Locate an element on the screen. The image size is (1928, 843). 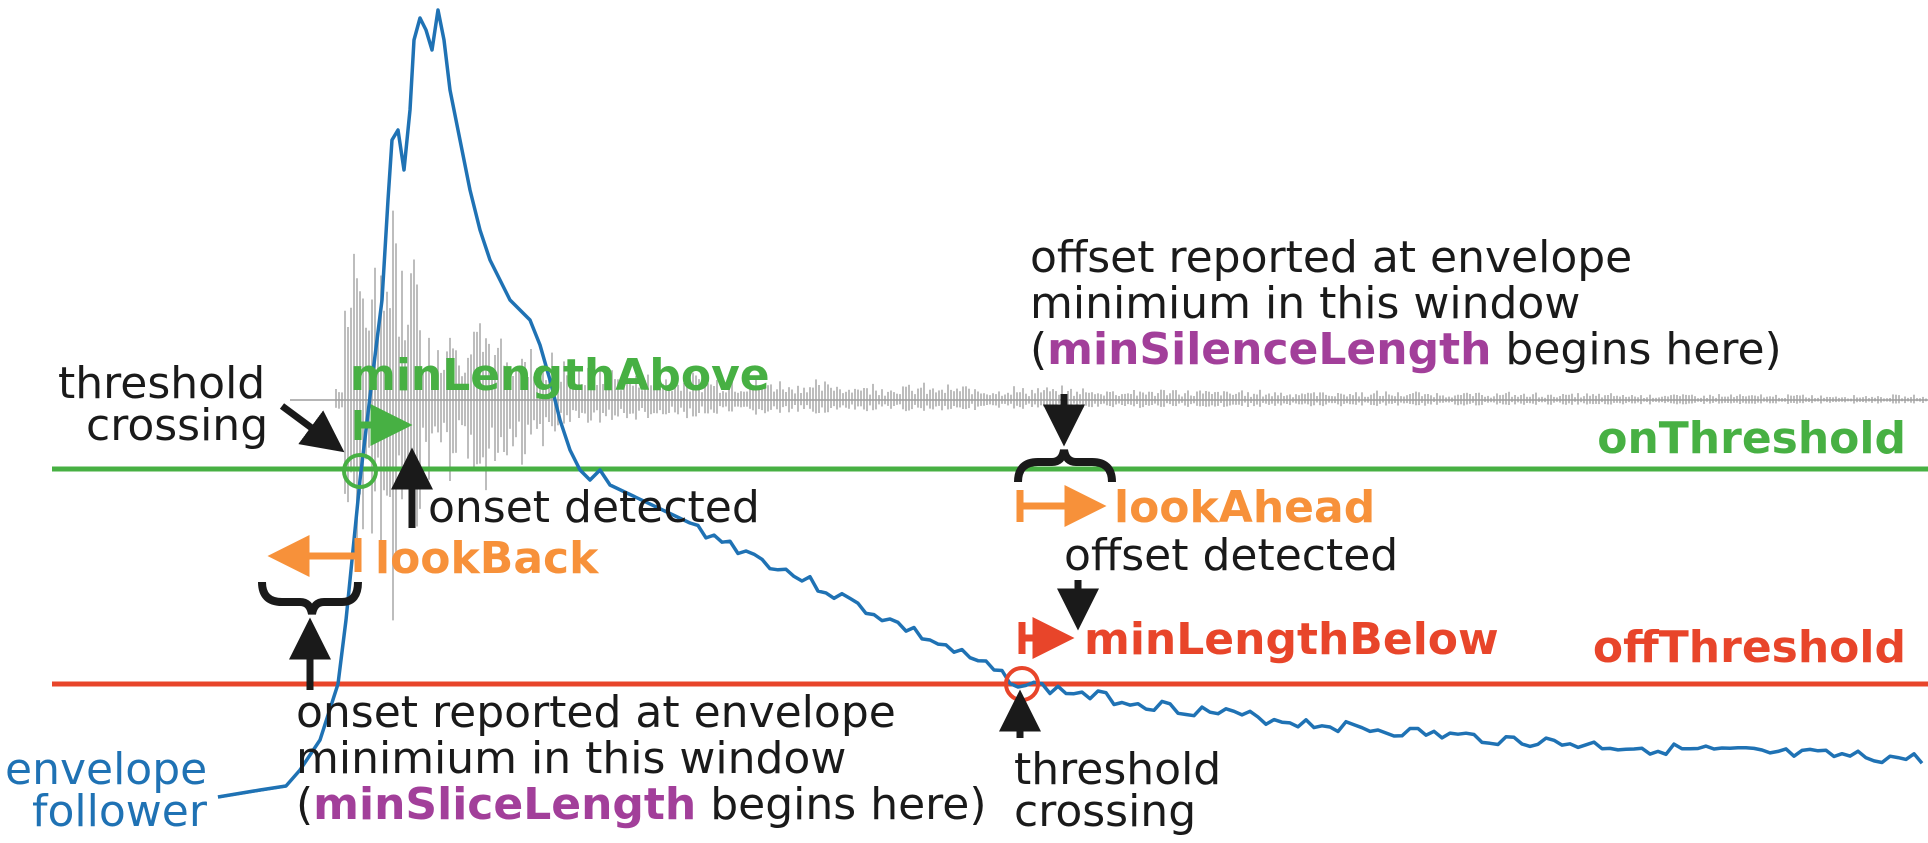
envelope-follower-pointer is located at coordinates (252, 791).